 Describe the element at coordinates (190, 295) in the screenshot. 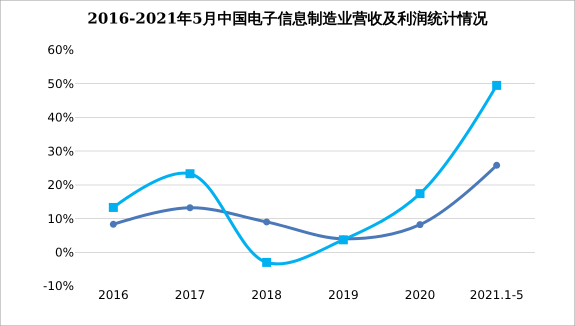

I see `x-tick-label: 2017` at that location.